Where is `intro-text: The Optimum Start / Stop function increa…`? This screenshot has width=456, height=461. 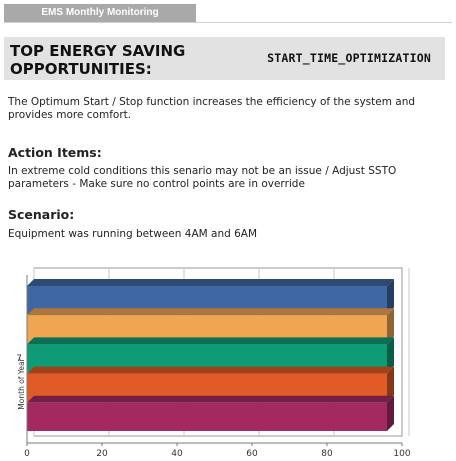 intro-text: The Optimum Start / Stop function increa… is located at coordinates (212, 108).